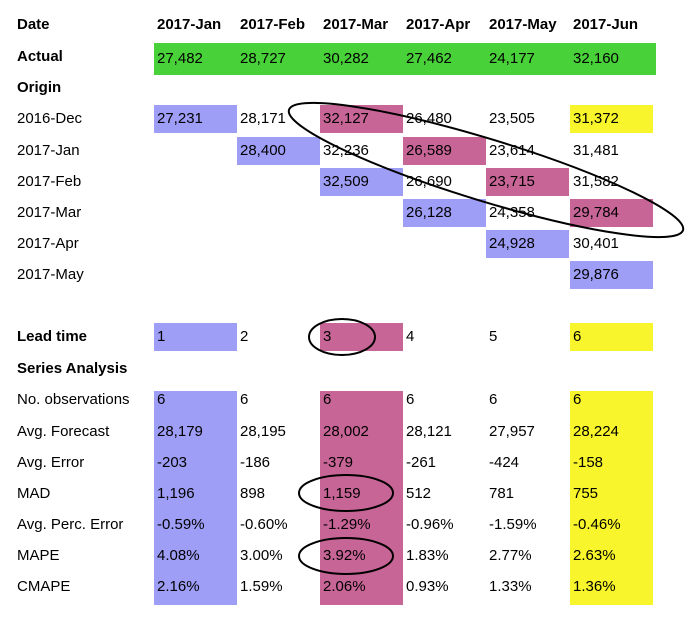 This screenshot has height=633, width=688. I want to click on band-lead6, so click(611, 498).